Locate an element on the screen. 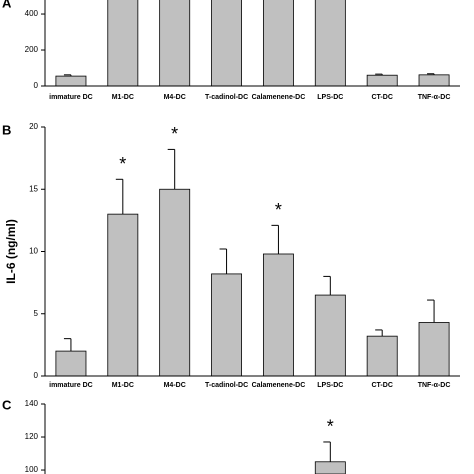 The height and width of the screenshot is (474, 474). y-tick-label: 15 is located at coordinates (33, 188).